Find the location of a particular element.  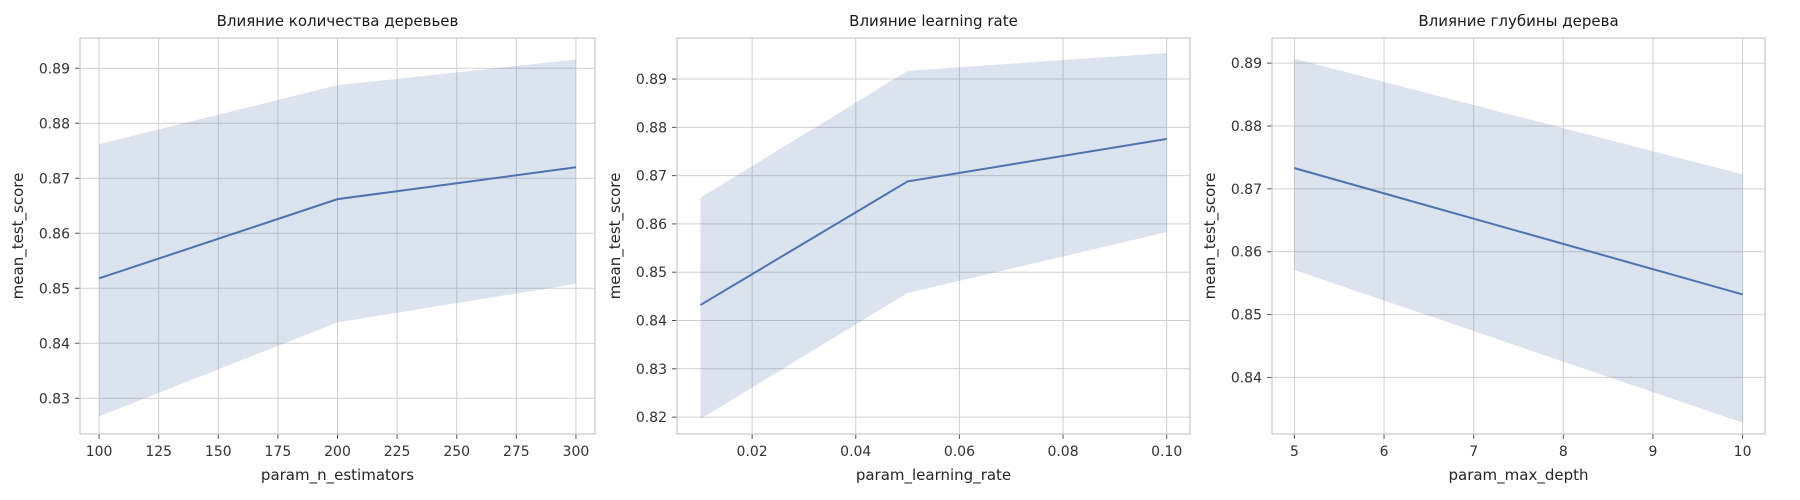

x-tick-label: 10 is located at coordinates (1743, 452).